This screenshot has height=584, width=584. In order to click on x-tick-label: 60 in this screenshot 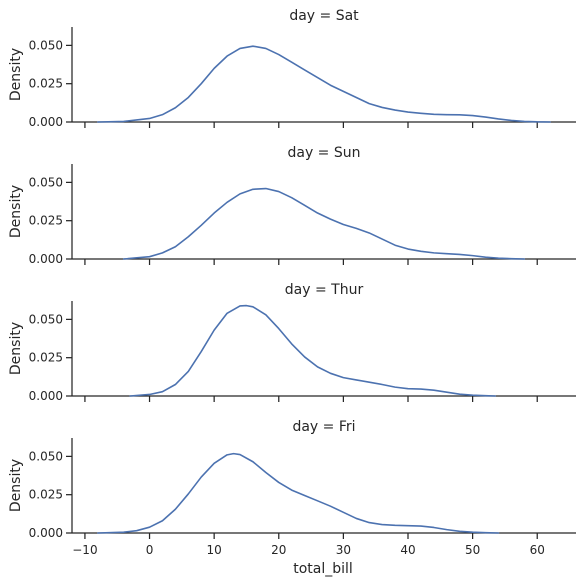, I will do `click(537, 550)`.